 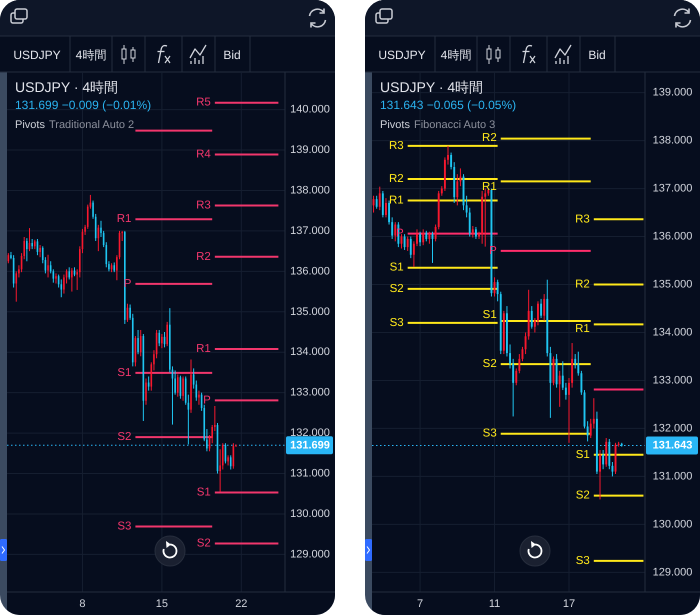 I want to click on ref-line-label: 131.699, so click(x=310, y=445).